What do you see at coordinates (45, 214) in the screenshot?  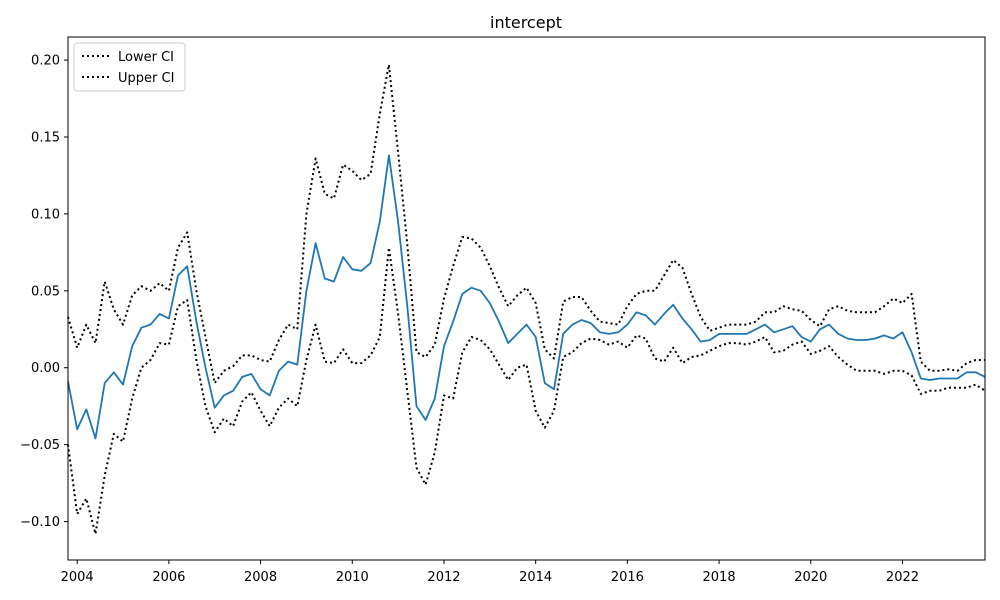 I see `y-tick-label: 0.10` at bounding box center [45, 214].